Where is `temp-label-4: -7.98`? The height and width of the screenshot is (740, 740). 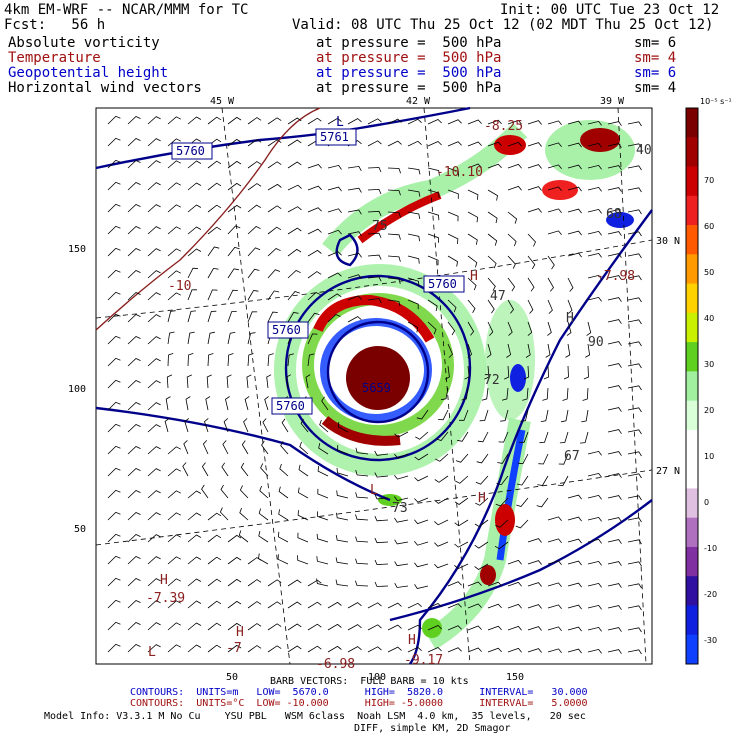
temp-label-4: -7.98 is located at coordinates (615, 276).